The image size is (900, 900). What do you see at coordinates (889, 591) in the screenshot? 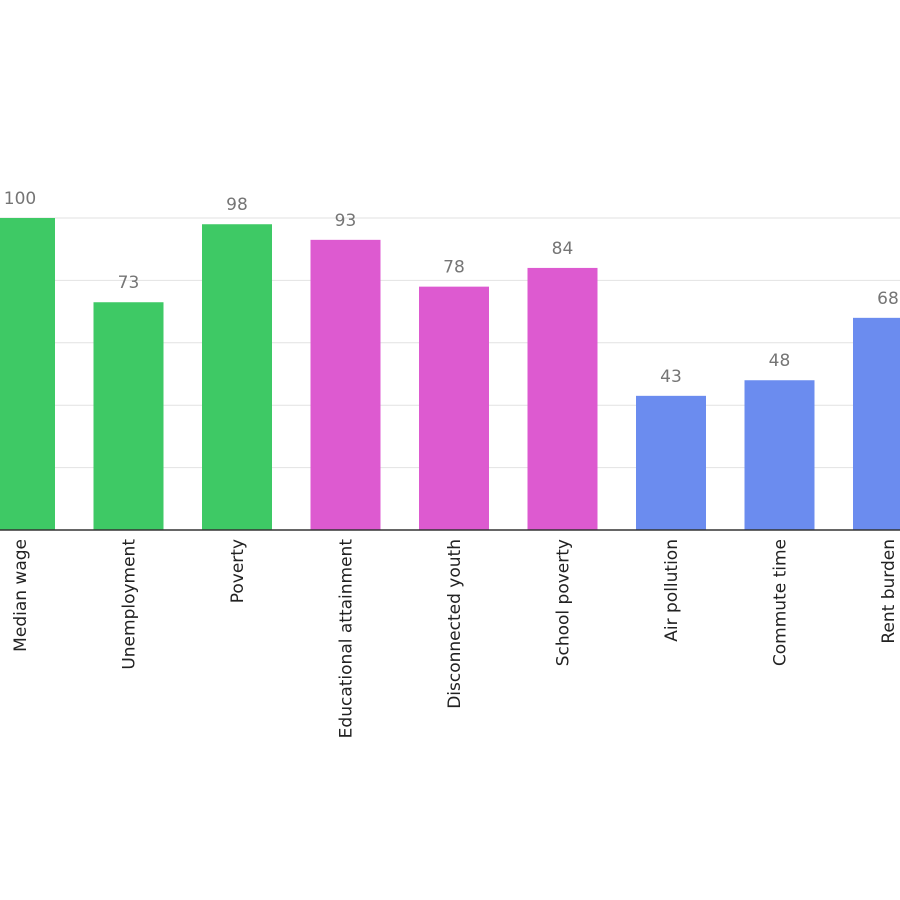
I see `category-label: Rent burden` at bounding box center [889, 591].